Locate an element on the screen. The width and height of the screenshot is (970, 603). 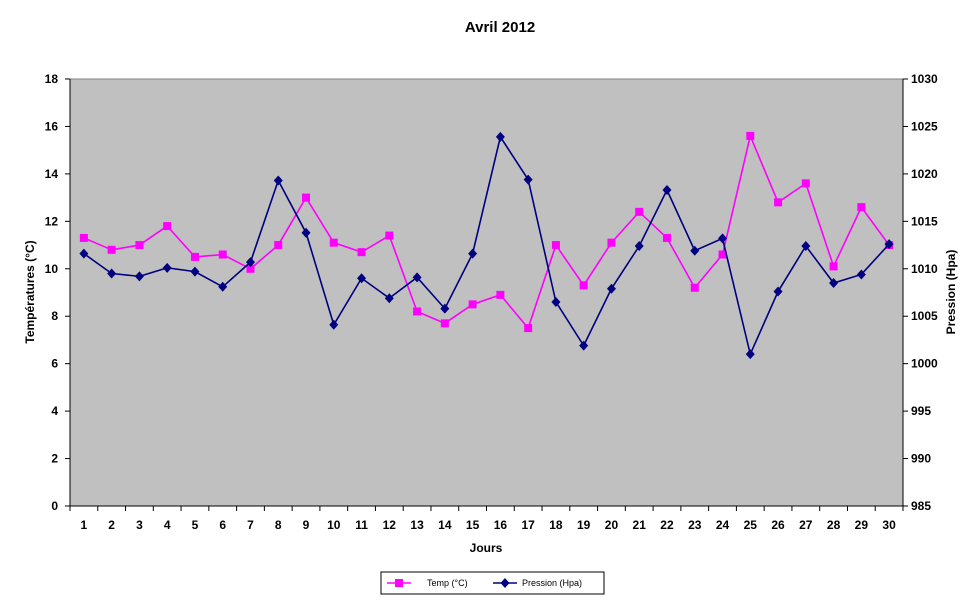
left-tick-label: 2 is located at coordinates (54, 459).